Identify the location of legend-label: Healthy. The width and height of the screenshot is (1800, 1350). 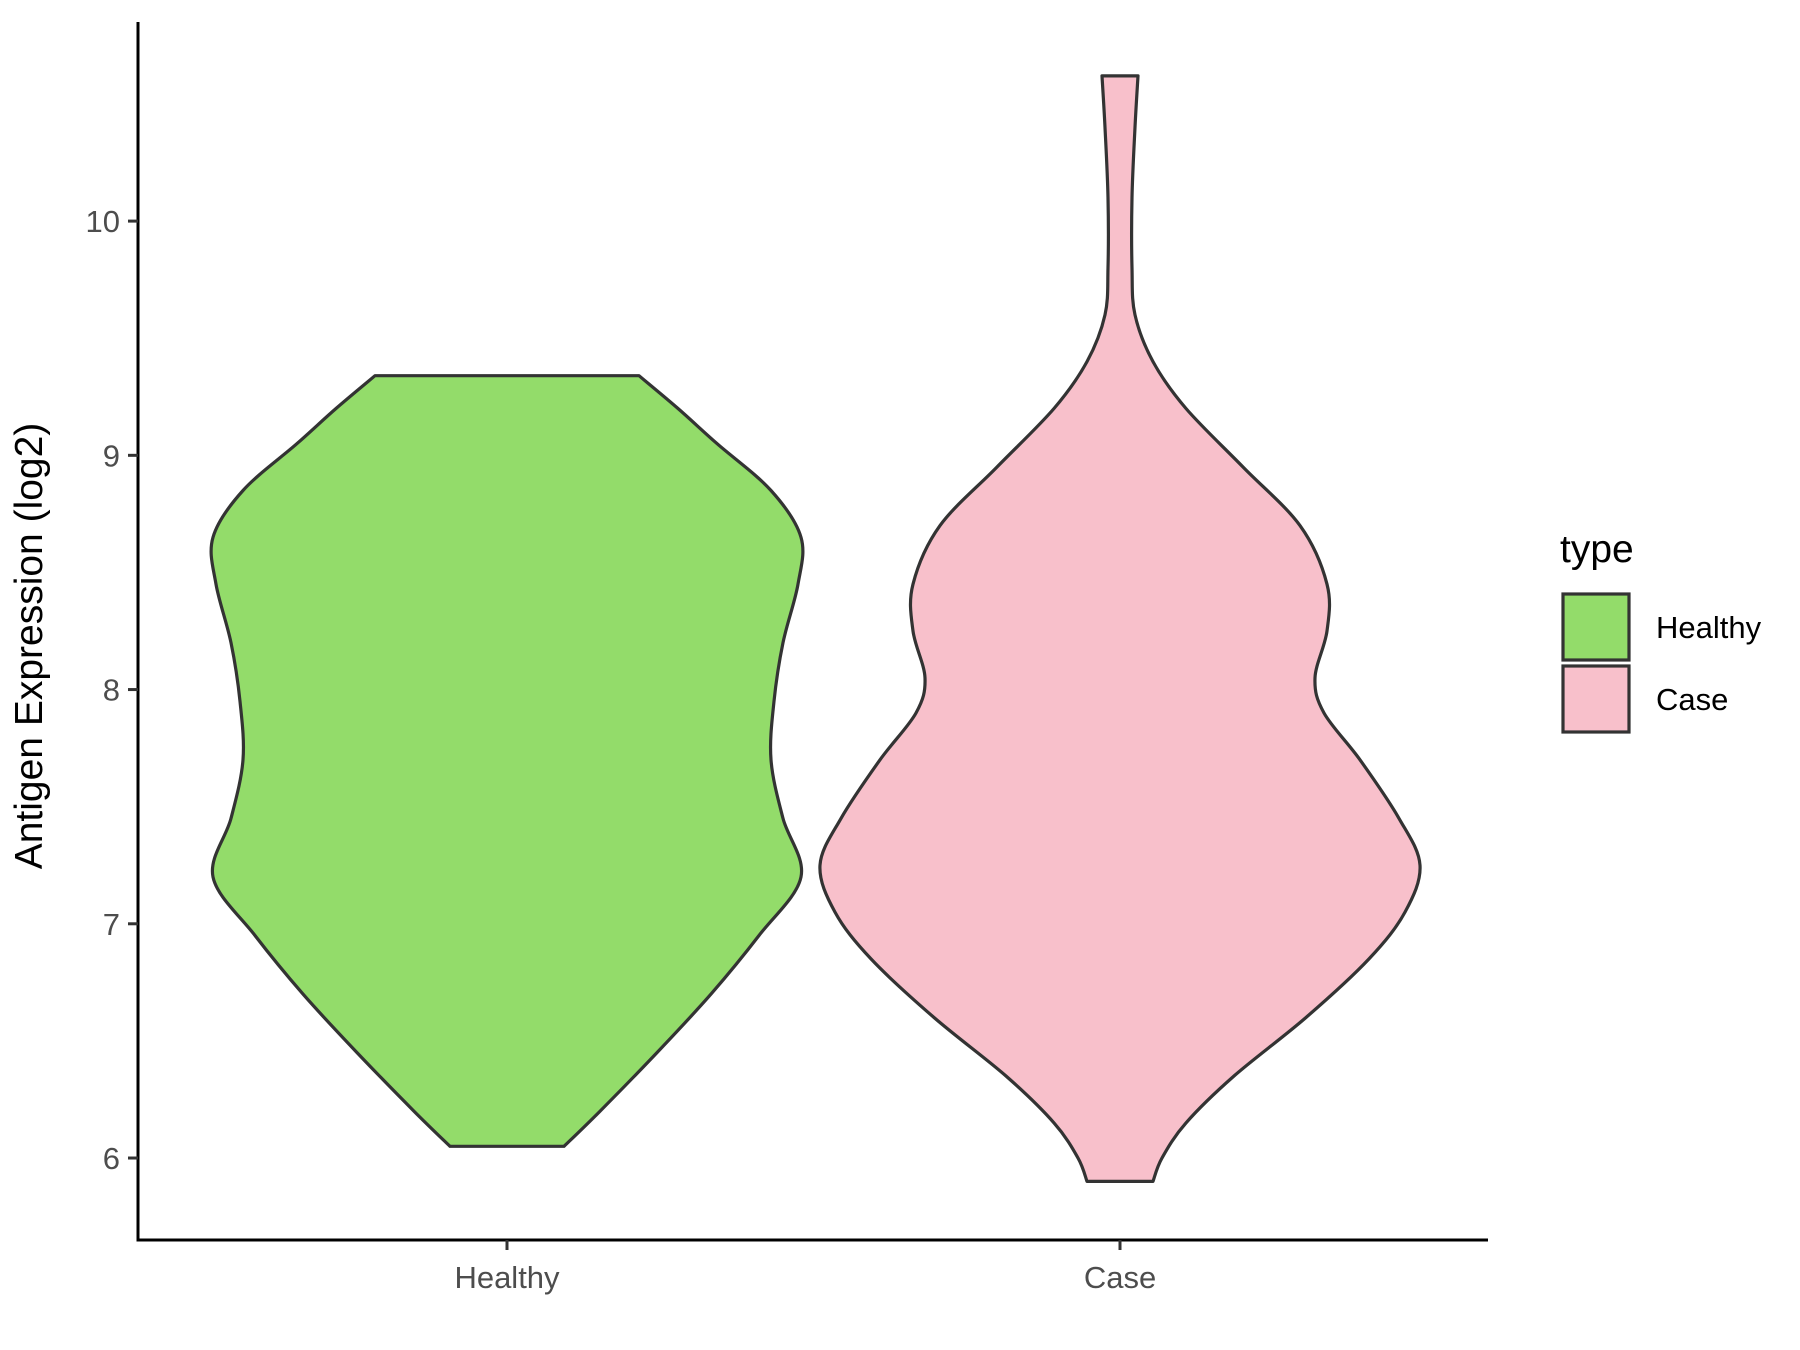
(1709, 627).